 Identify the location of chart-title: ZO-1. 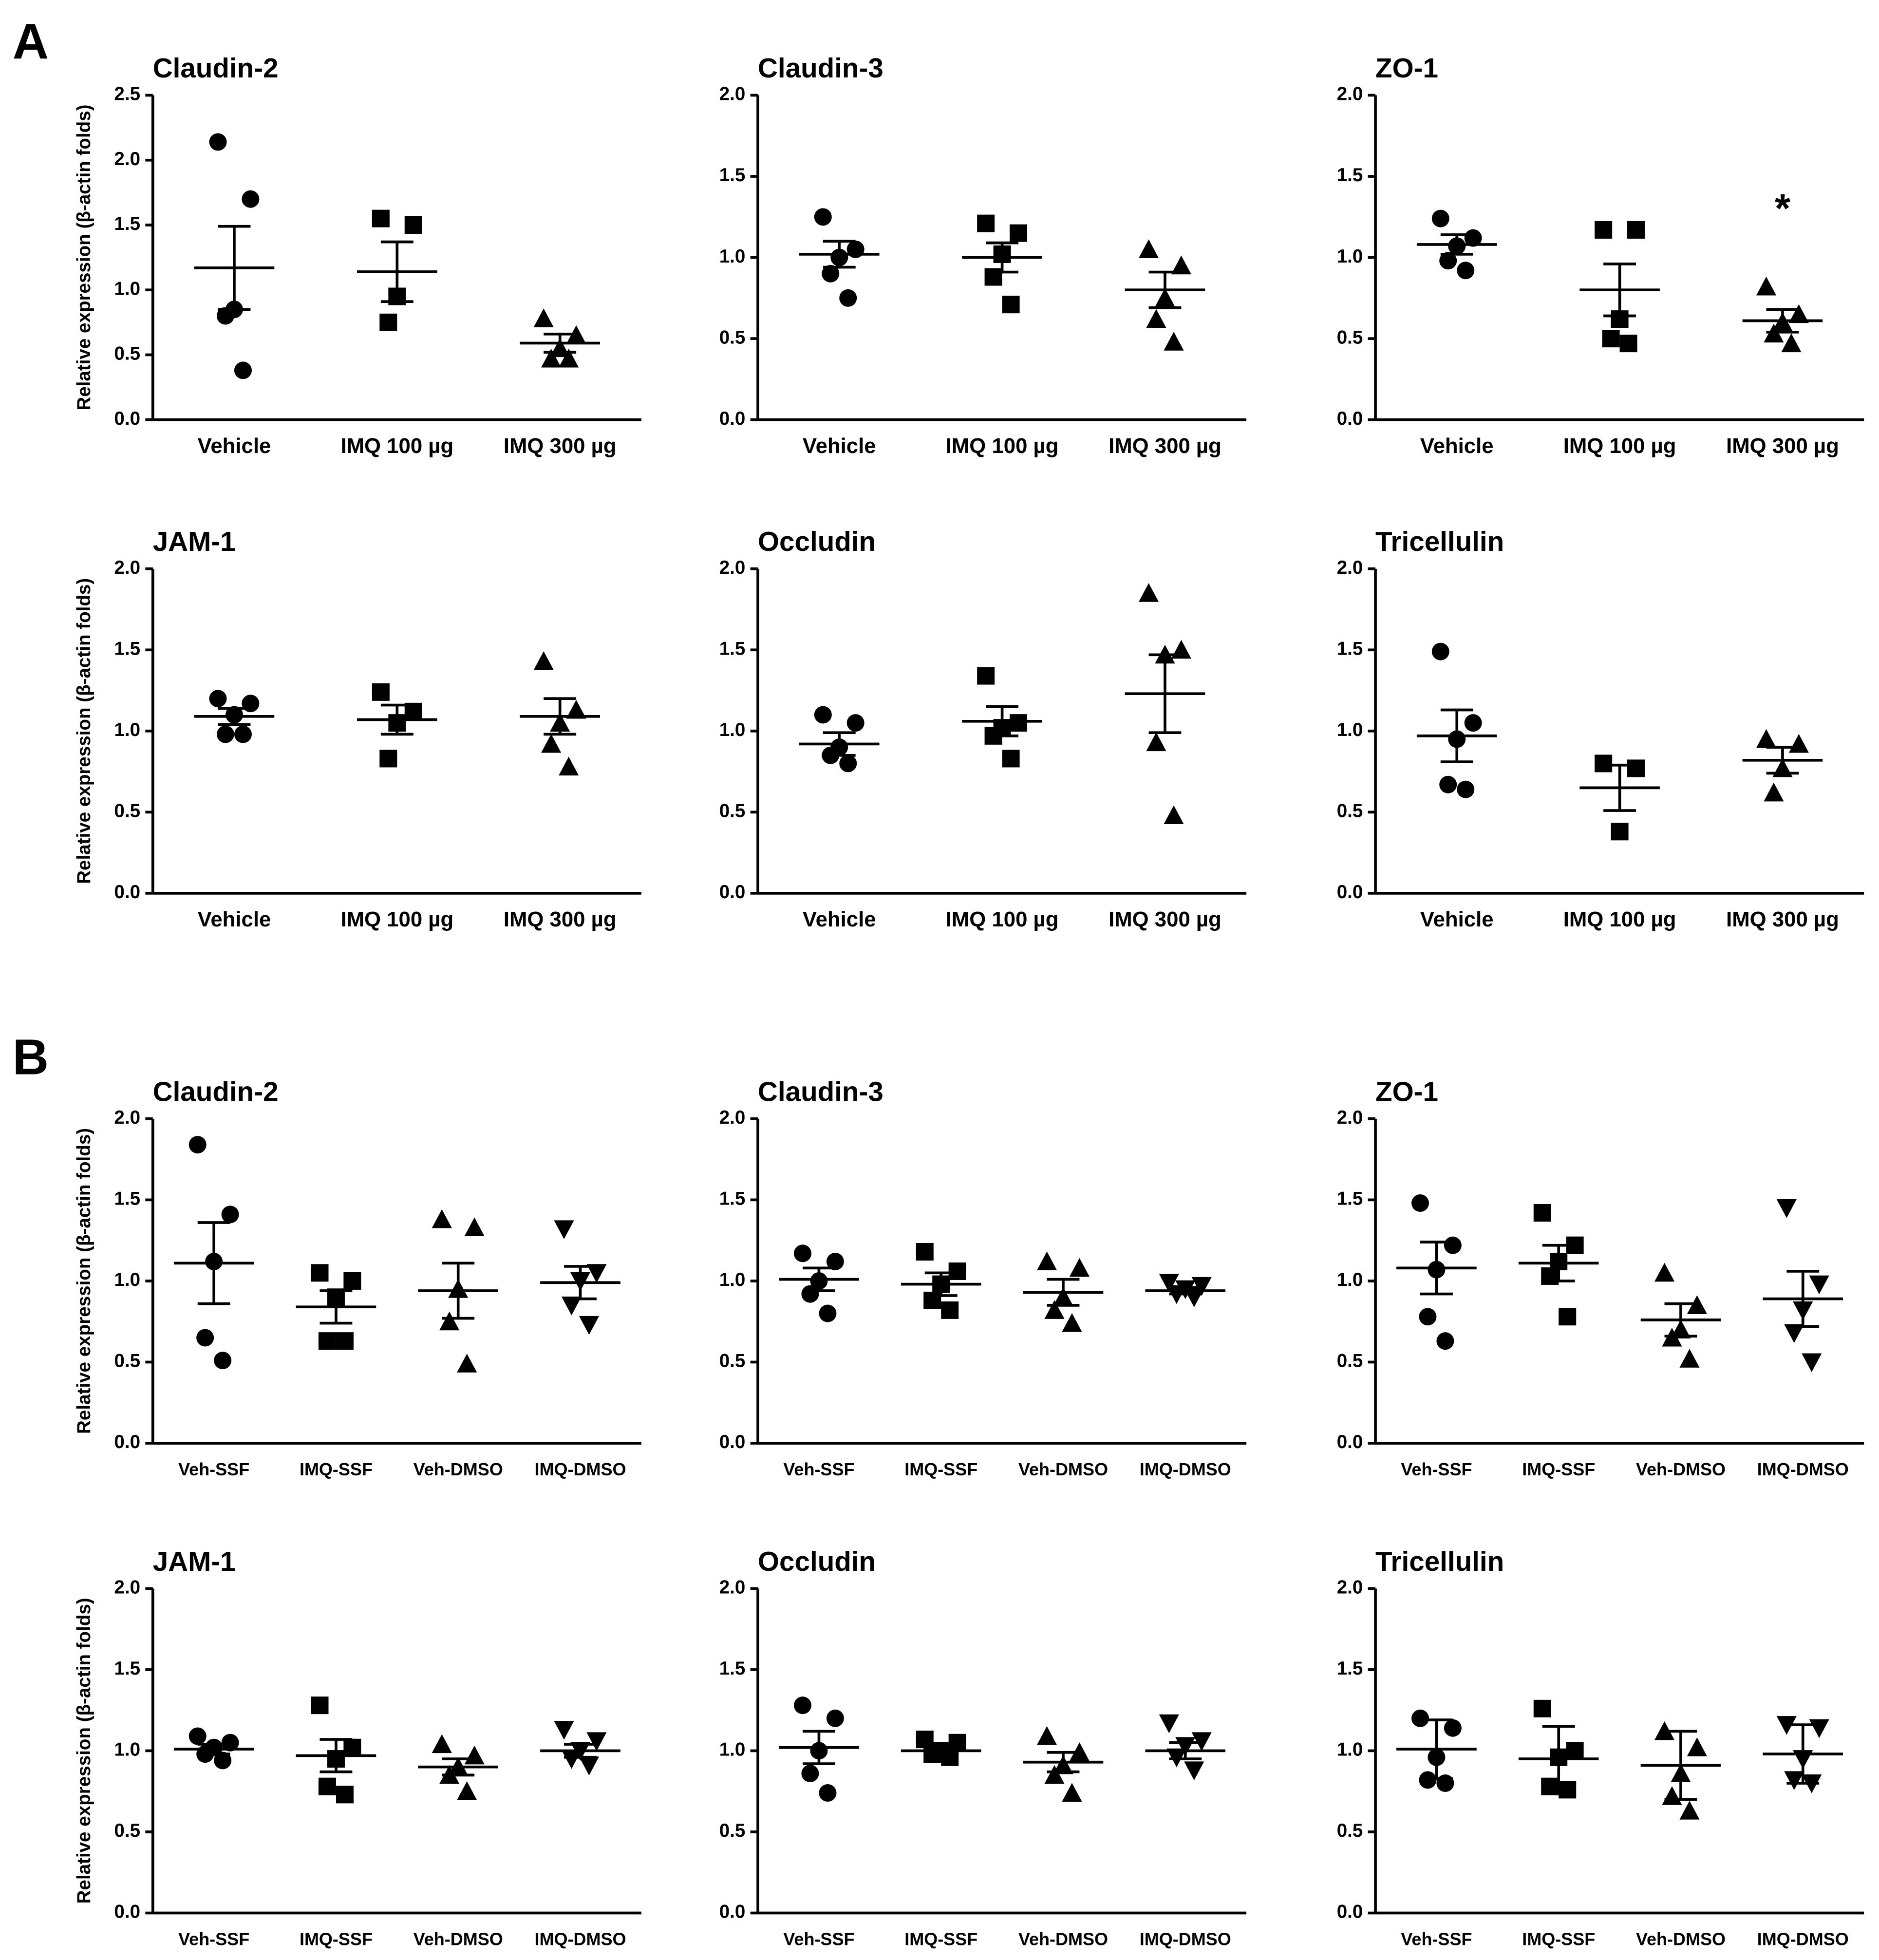
(1406, 1091).